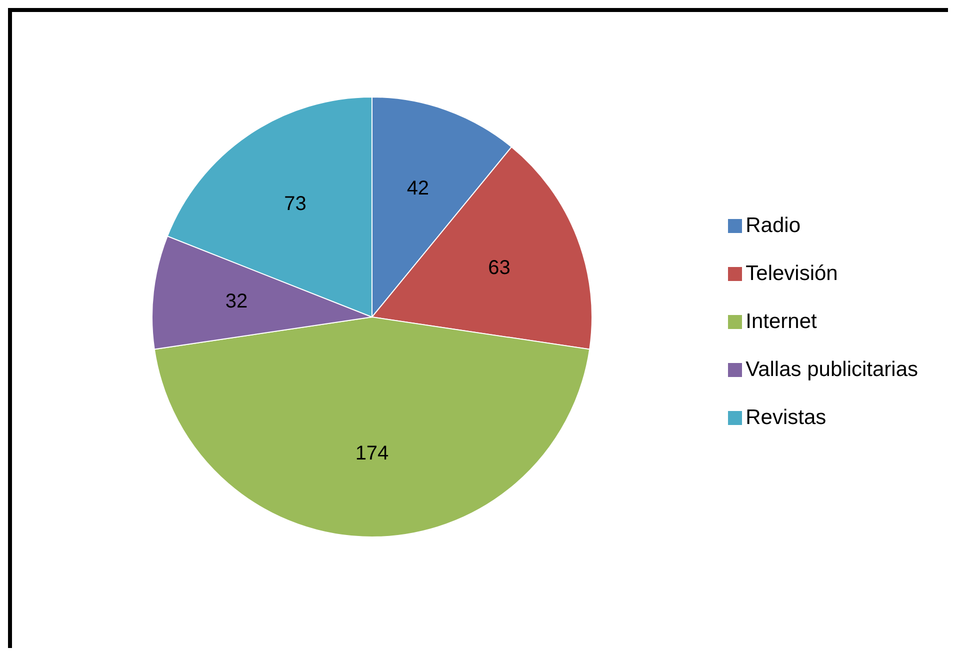 The height and width of the screenshot is (651, 959). What do you see at coordinates (418, 189) in the screenshot?
I see `data-label: 42` at bounding box center [418, 189].